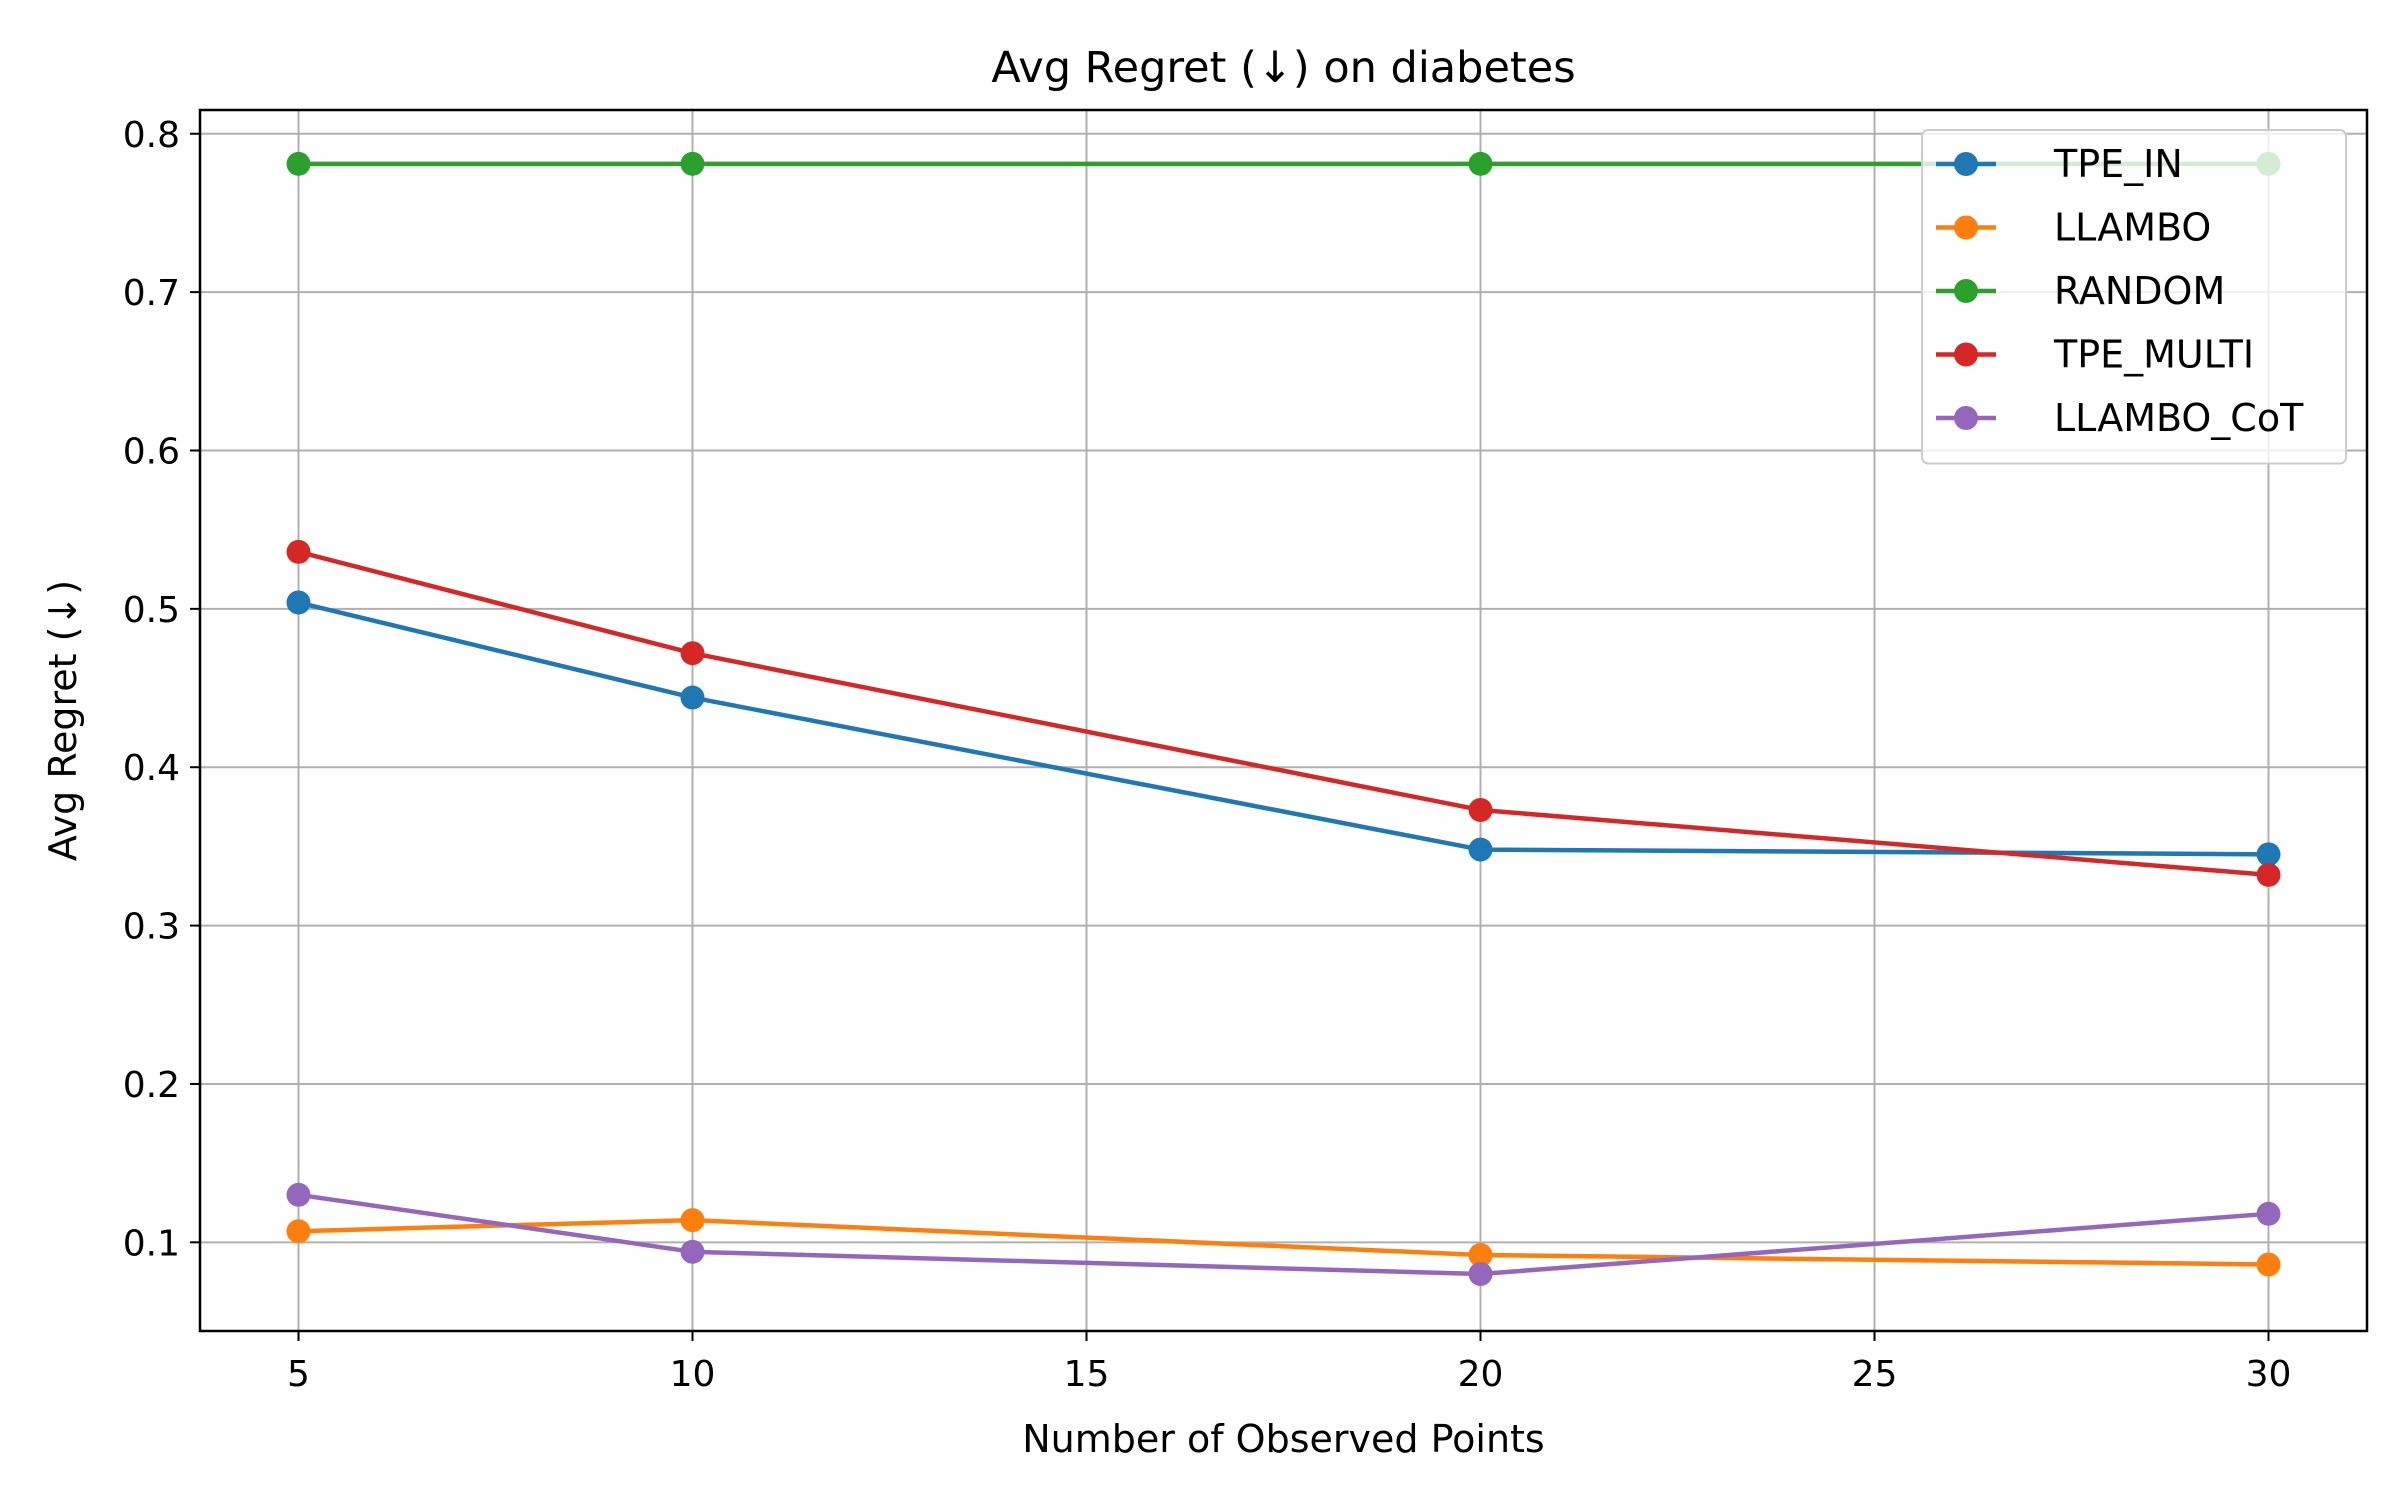 This screenshot has height=1500, width=2400. What do you see at coordinates (693, 1374) in the screenshot?
I see `x-tick-label: 10` at bounding box center [693, 1374].